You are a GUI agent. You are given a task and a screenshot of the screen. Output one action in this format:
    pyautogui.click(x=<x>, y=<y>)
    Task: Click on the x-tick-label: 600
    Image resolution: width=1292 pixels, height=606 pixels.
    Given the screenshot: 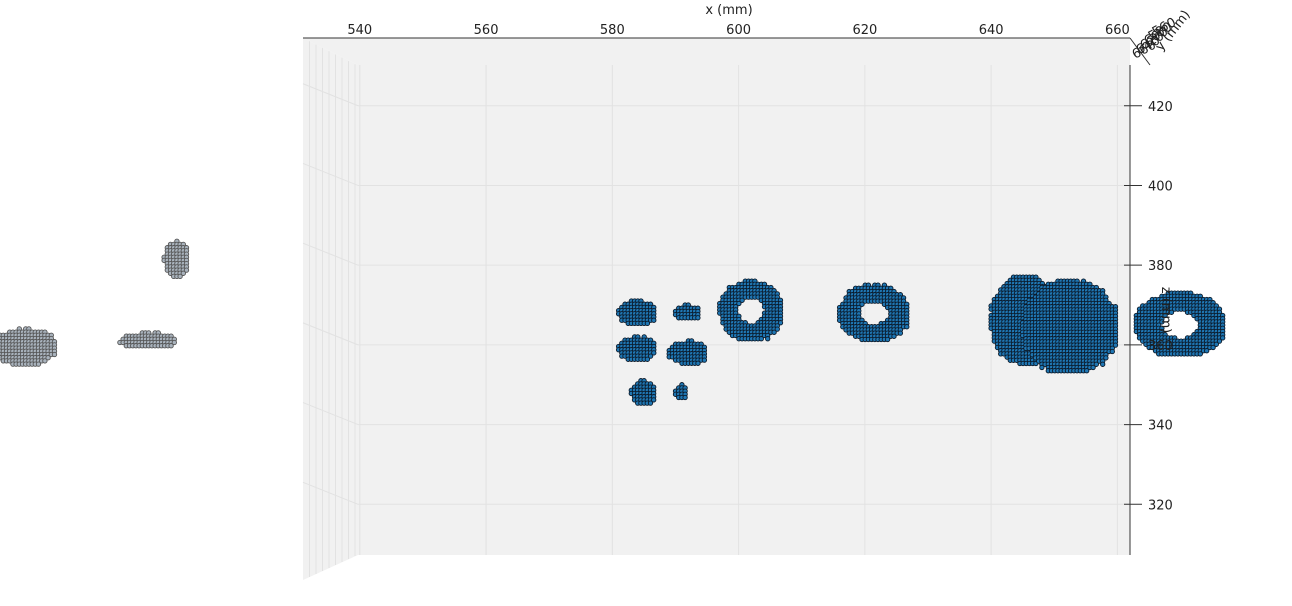 What is the action you would take?
    pyautogui.click(x=738, y=30)
    